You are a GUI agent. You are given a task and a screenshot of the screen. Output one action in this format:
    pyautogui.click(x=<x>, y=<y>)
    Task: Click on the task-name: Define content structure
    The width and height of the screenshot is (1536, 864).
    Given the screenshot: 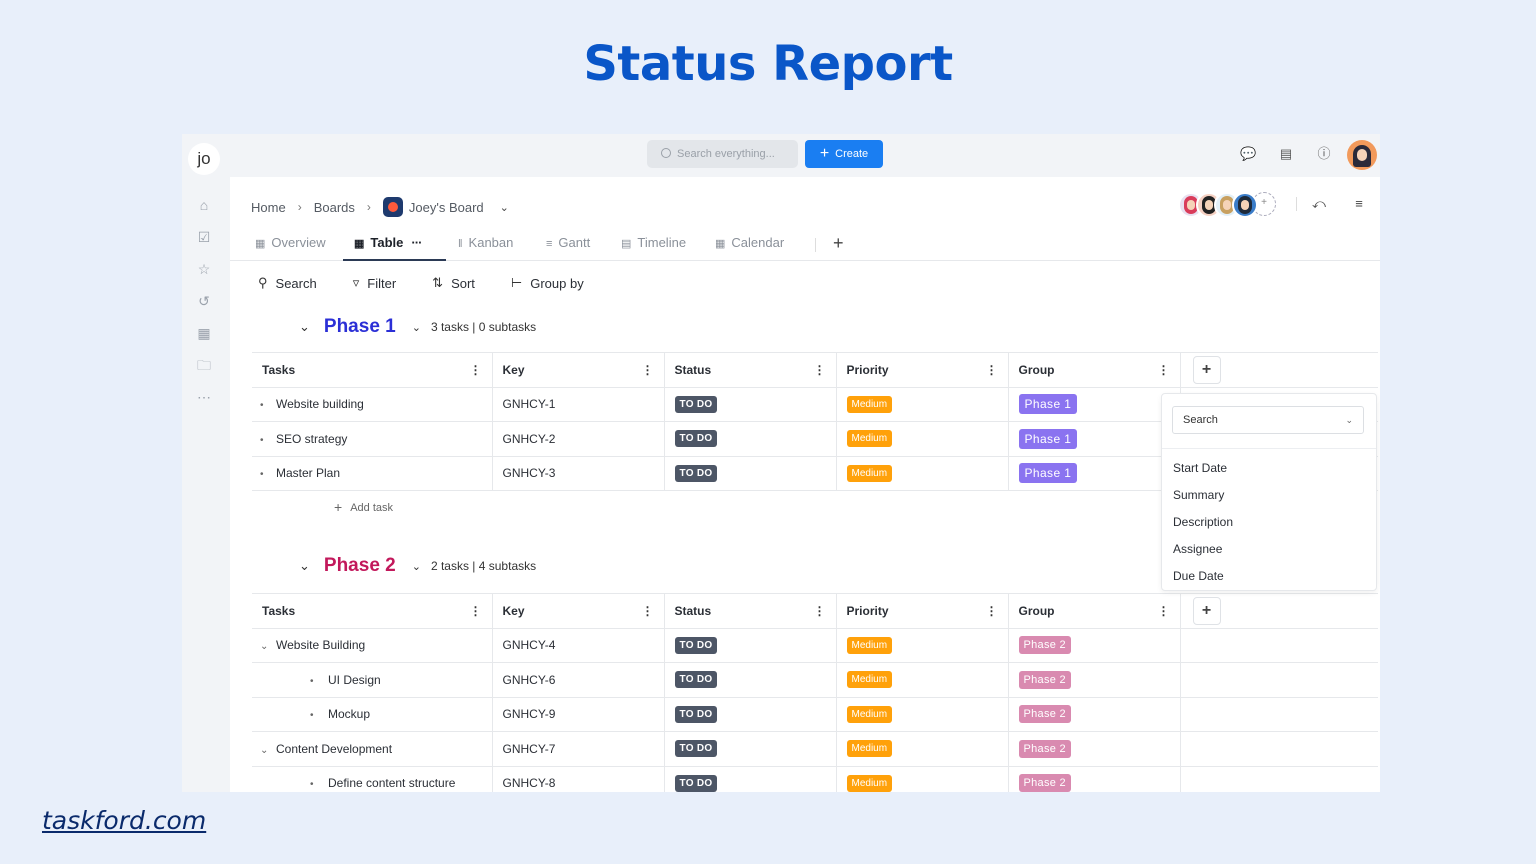 What is the action you would take?
    pyautogui.click(x=392, y=783)
    